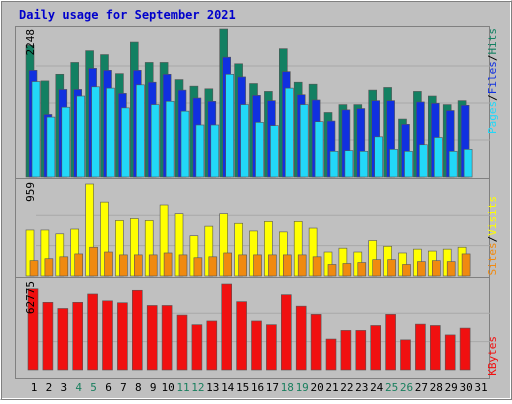  What do you see at coordinates (30, 42) in the screenshot?
I see `hits-ymax-label: 2248` at bounding box center [30, 42].